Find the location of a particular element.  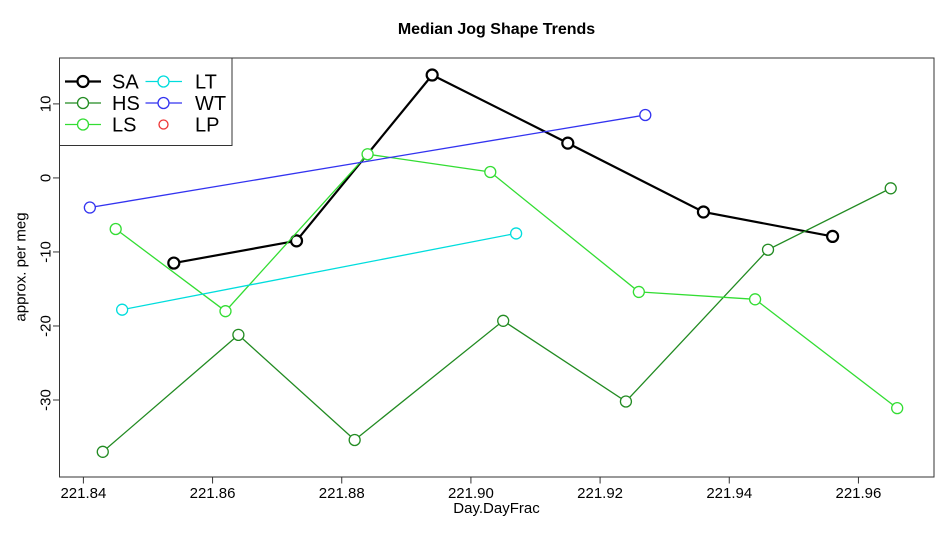

x-tick-label: 221.86 is located at coordinates (213, 493).